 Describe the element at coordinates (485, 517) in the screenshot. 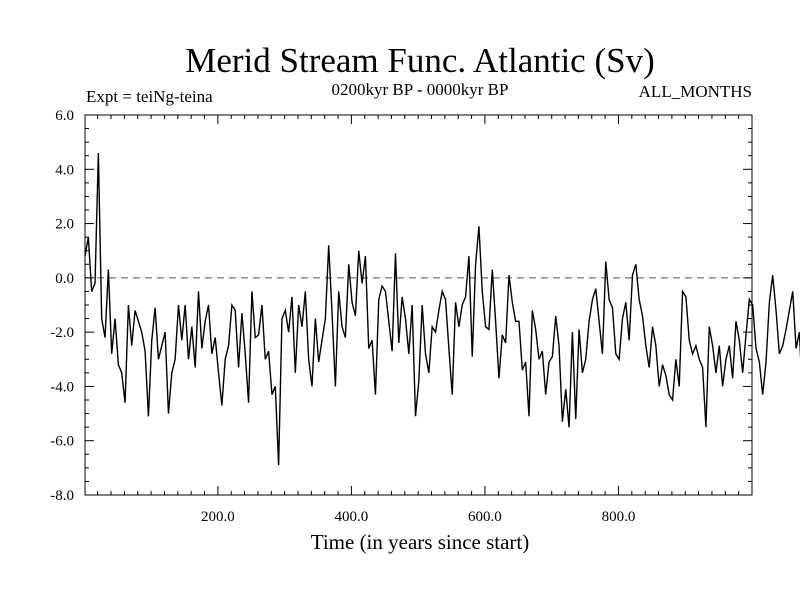

I see `x-tick-label: 600.0` at that location.